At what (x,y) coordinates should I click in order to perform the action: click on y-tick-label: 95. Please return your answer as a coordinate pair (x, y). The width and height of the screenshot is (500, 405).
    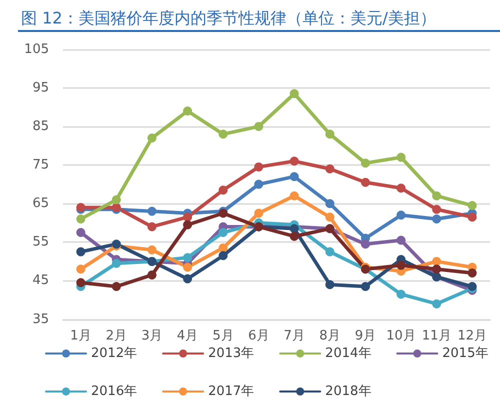
    Looking at the image, I should click on (40, 88).